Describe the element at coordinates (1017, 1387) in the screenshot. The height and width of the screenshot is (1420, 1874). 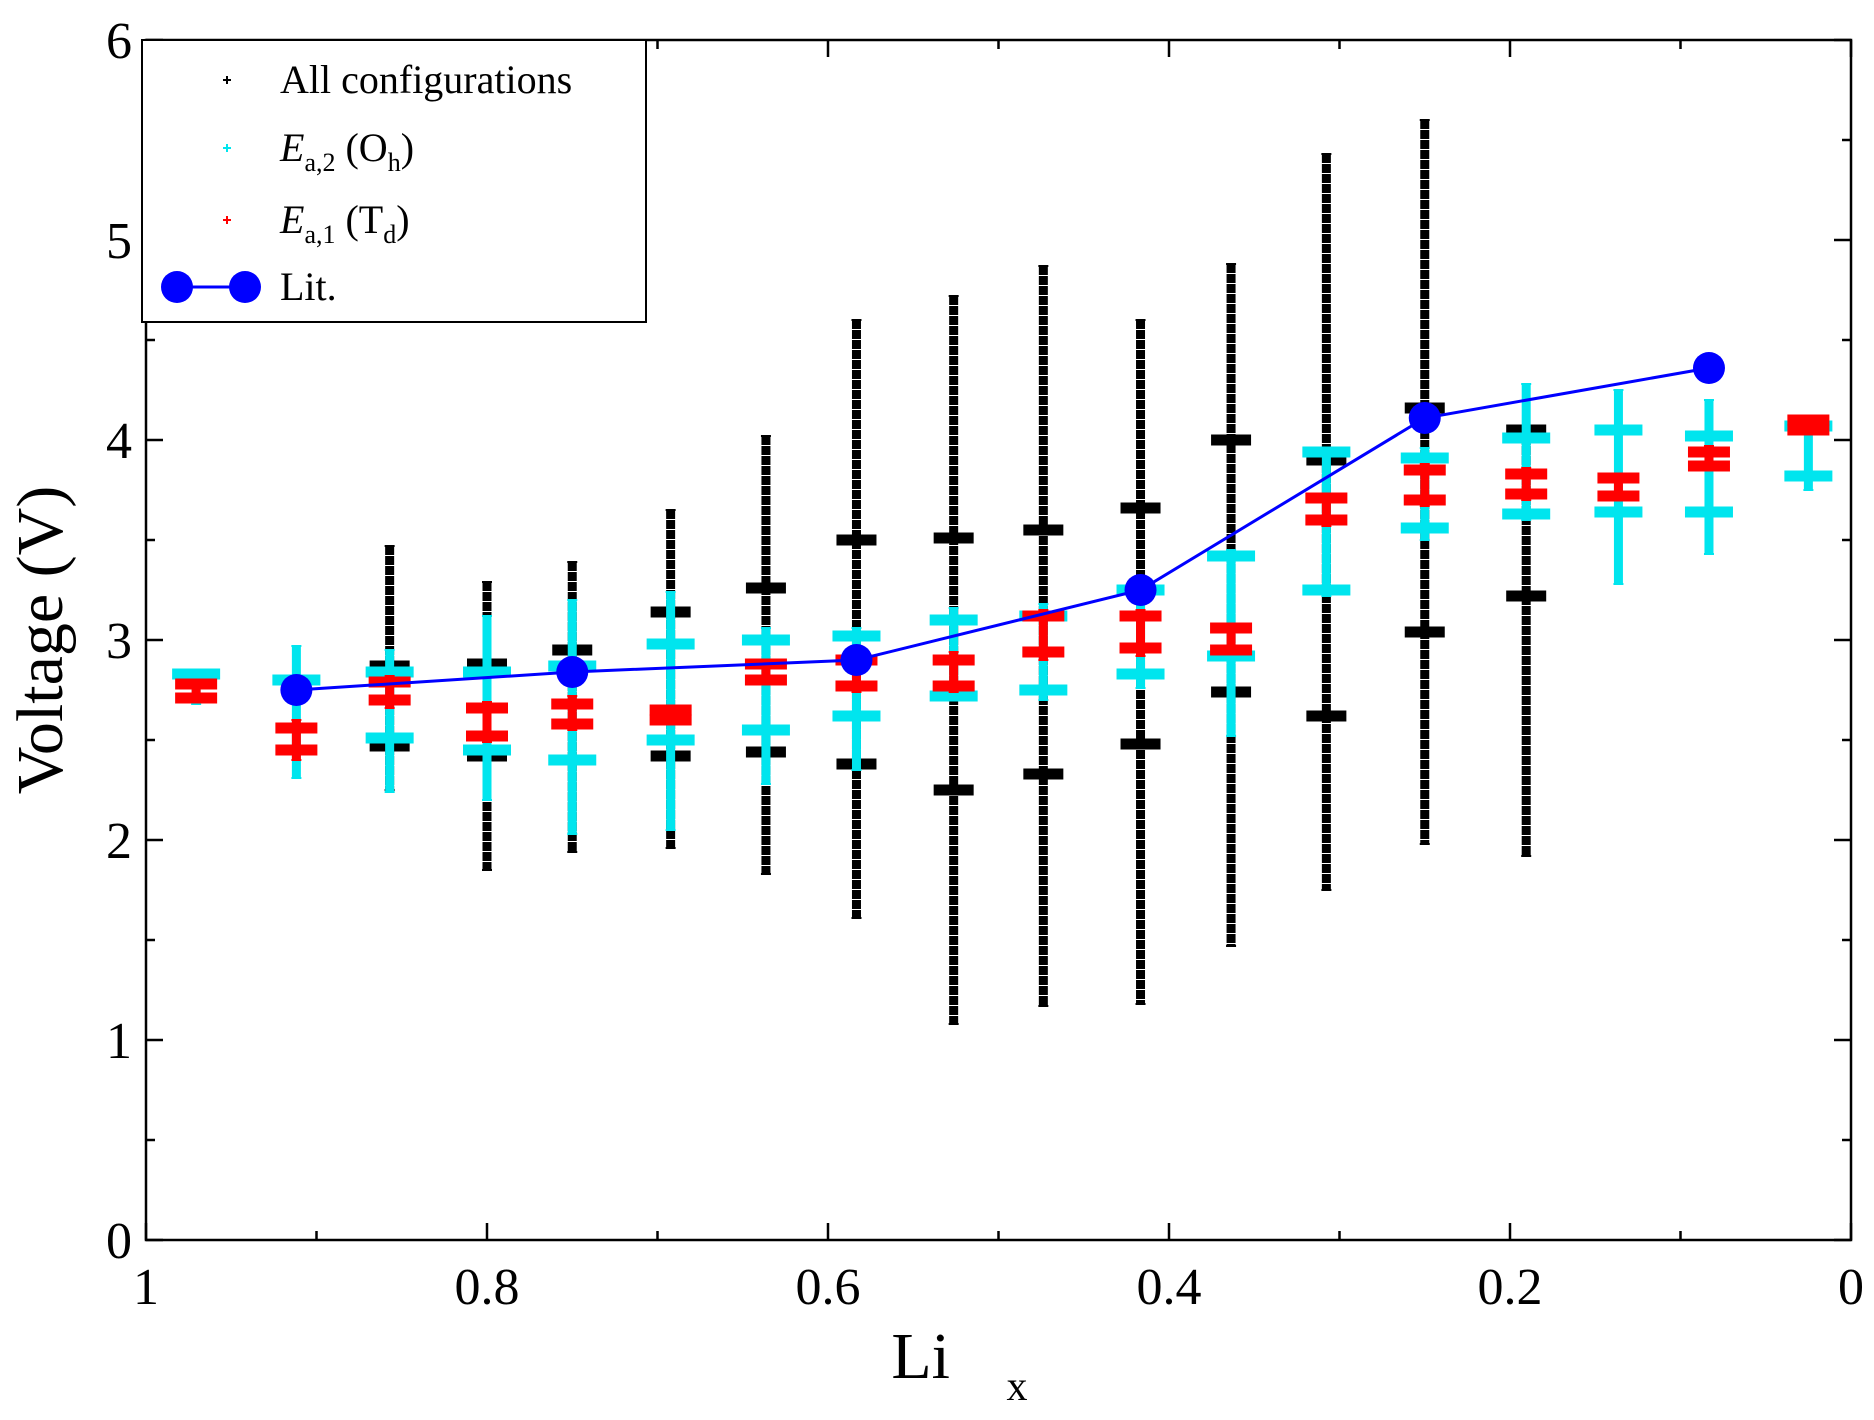
I see `x-axis-title-subscript: x` at that location.